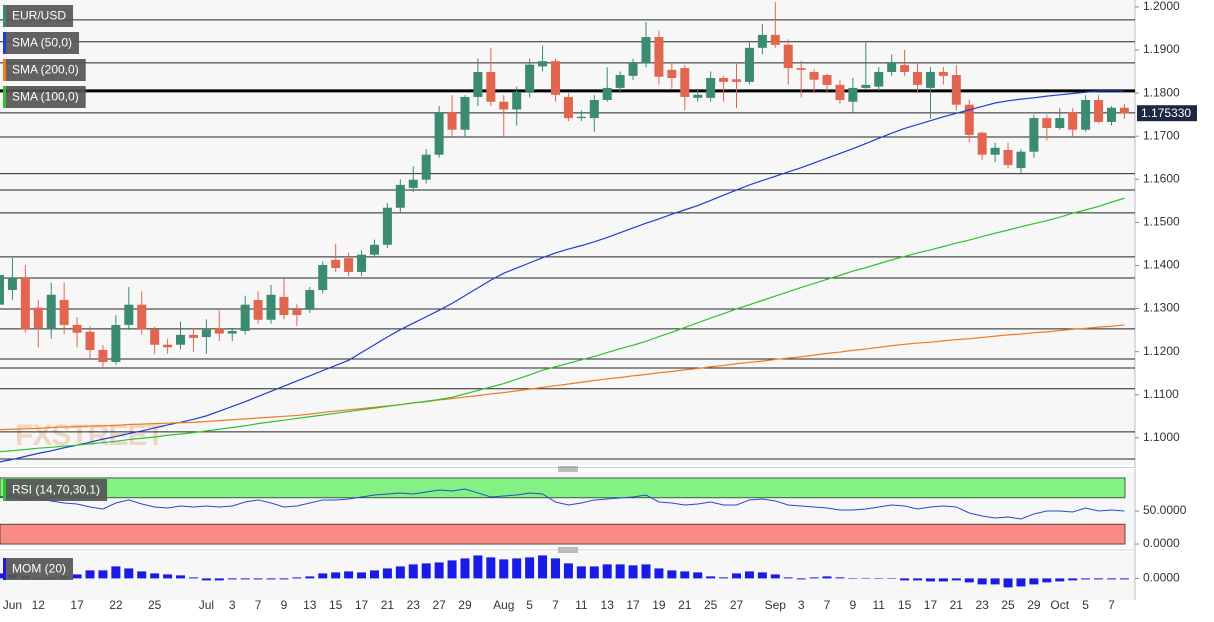 This screenshot has height=622, width=1214. I want to click on x-tick-label: 3, so click(801, 605).